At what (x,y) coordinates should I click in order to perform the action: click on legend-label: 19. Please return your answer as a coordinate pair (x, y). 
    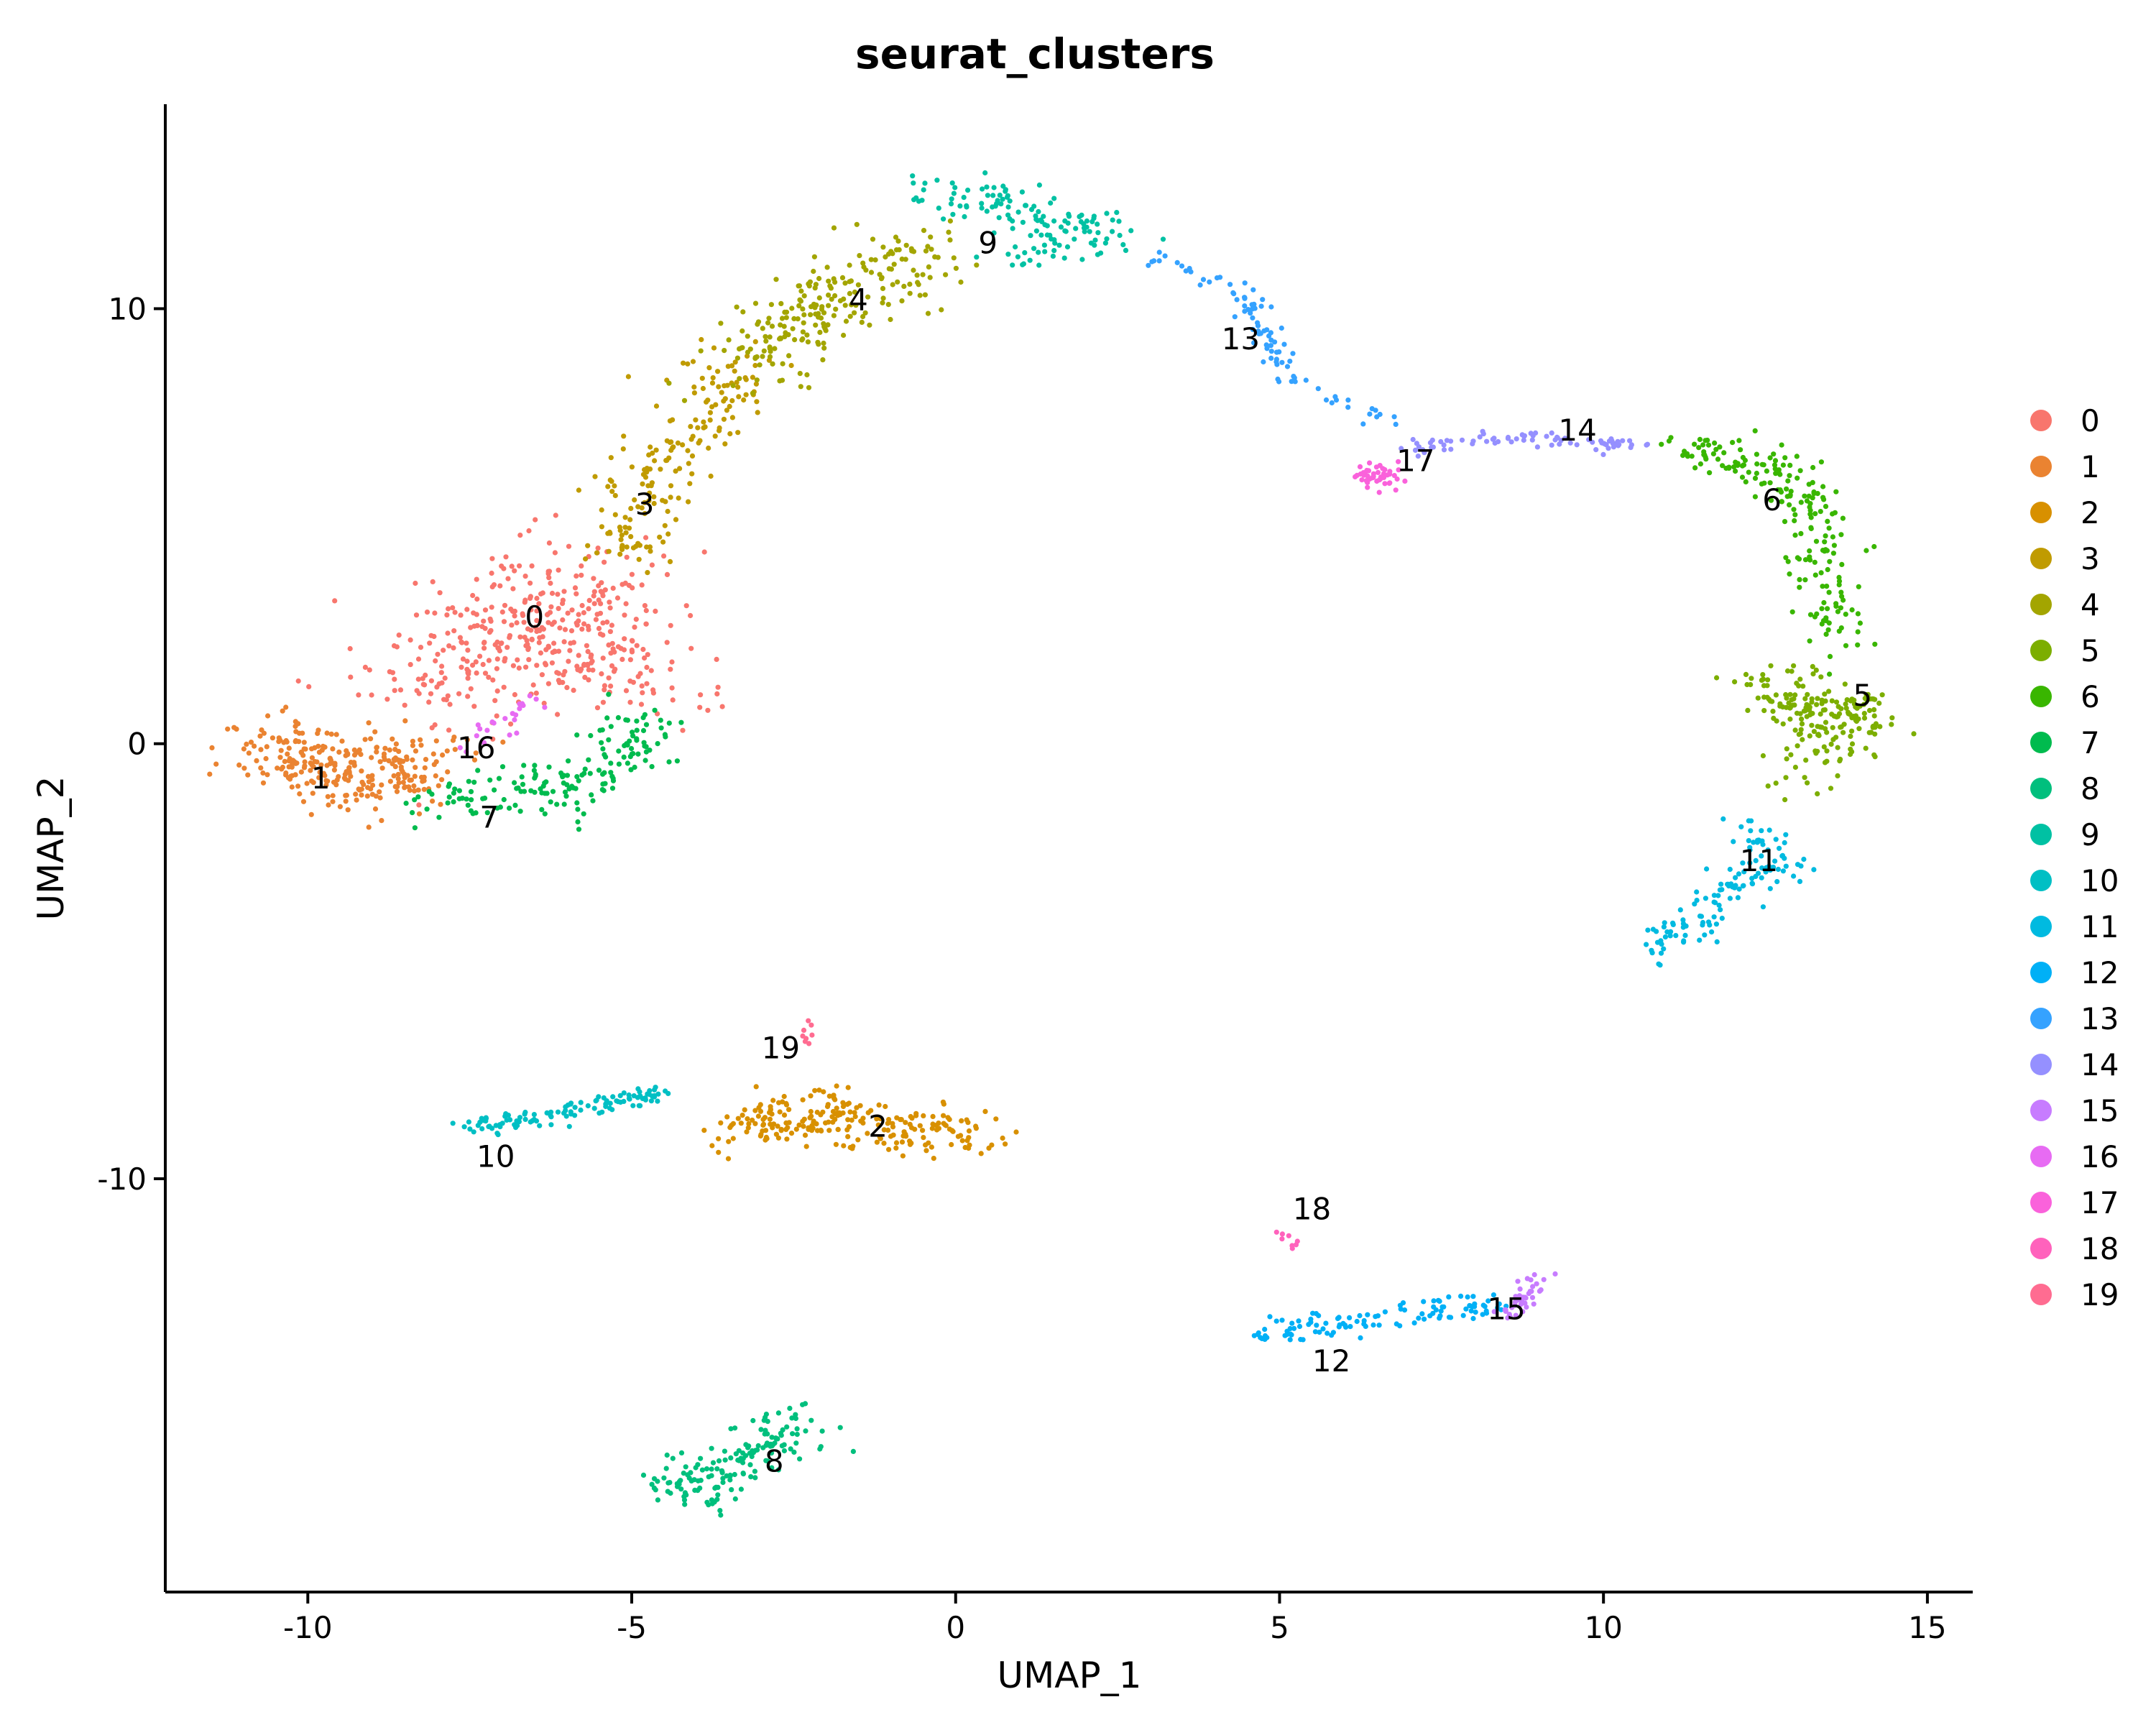
    Looking at the image, I should click on (2100, 1294).